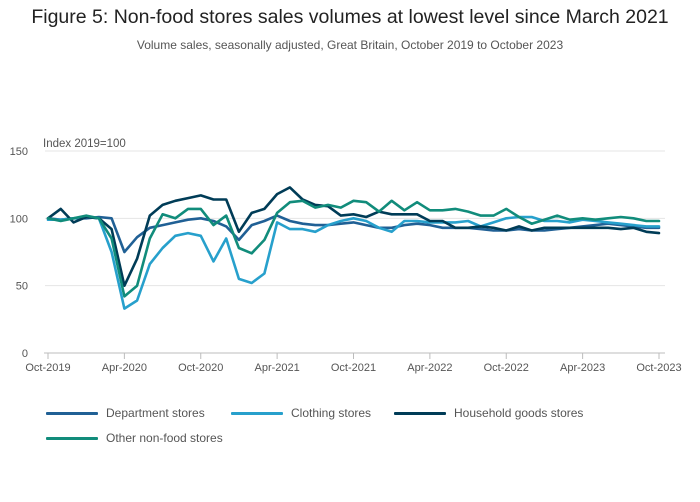 This screenshot has width=700, height=502. I want to click on y-unit-label: Index 2019=100, so click(84, 144).